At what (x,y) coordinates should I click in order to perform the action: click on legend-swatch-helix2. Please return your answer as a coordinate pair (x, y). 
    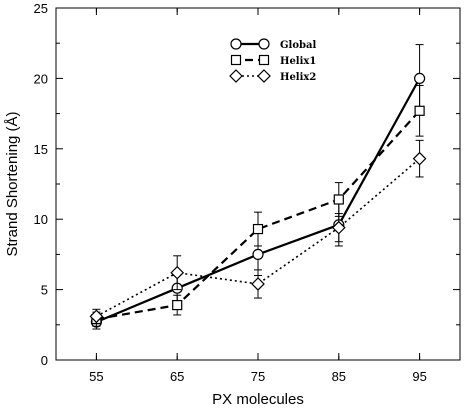
    Looking at the image, I should click on (250, 76).